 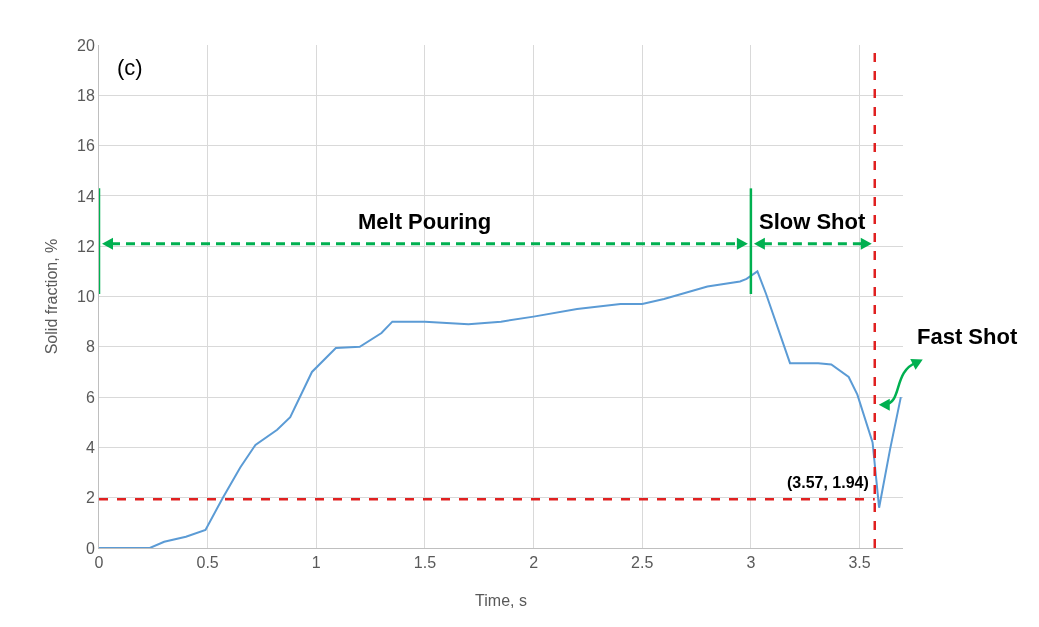 I want to click on y-tick-label: 20, so click(x=86, y=45).